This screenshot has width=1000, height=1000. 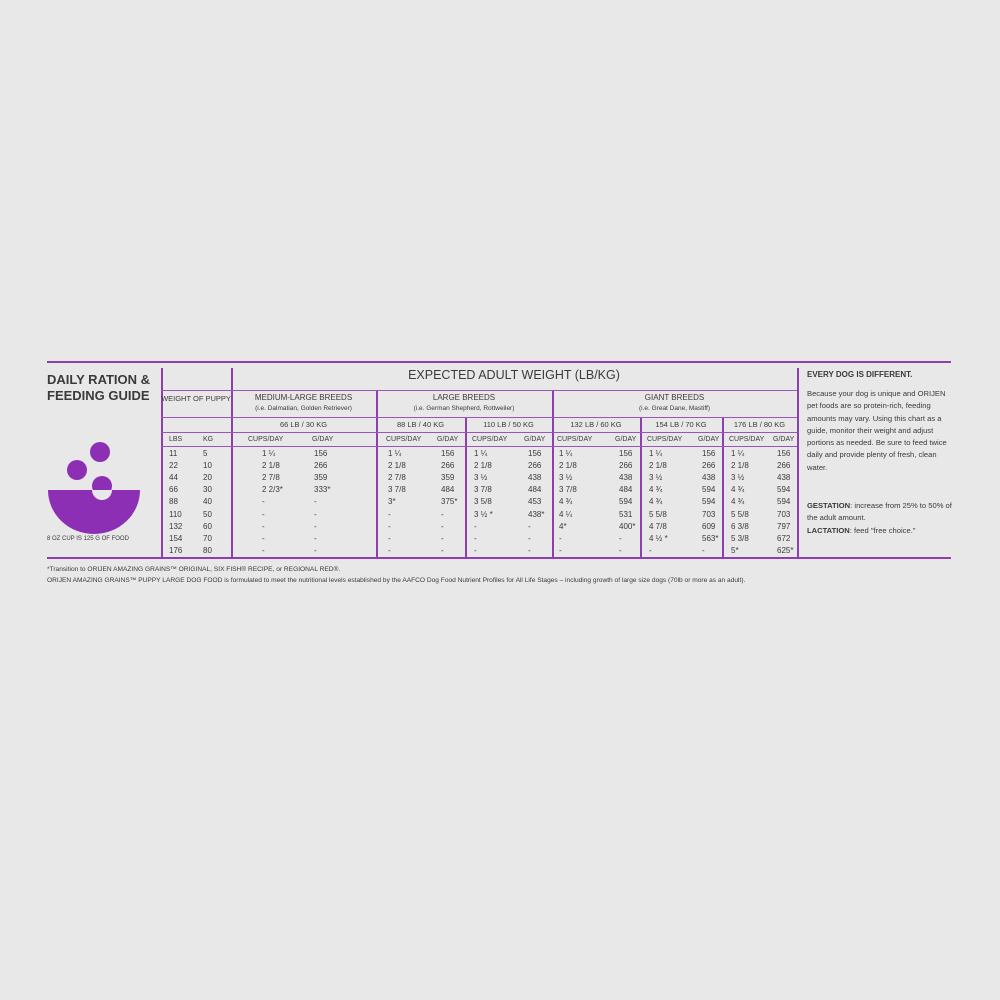 What do you see at coordinates (173, 453) in the screenshot?
I see `puppy-weight-lbs: 11` at bounding box center [173, 453].